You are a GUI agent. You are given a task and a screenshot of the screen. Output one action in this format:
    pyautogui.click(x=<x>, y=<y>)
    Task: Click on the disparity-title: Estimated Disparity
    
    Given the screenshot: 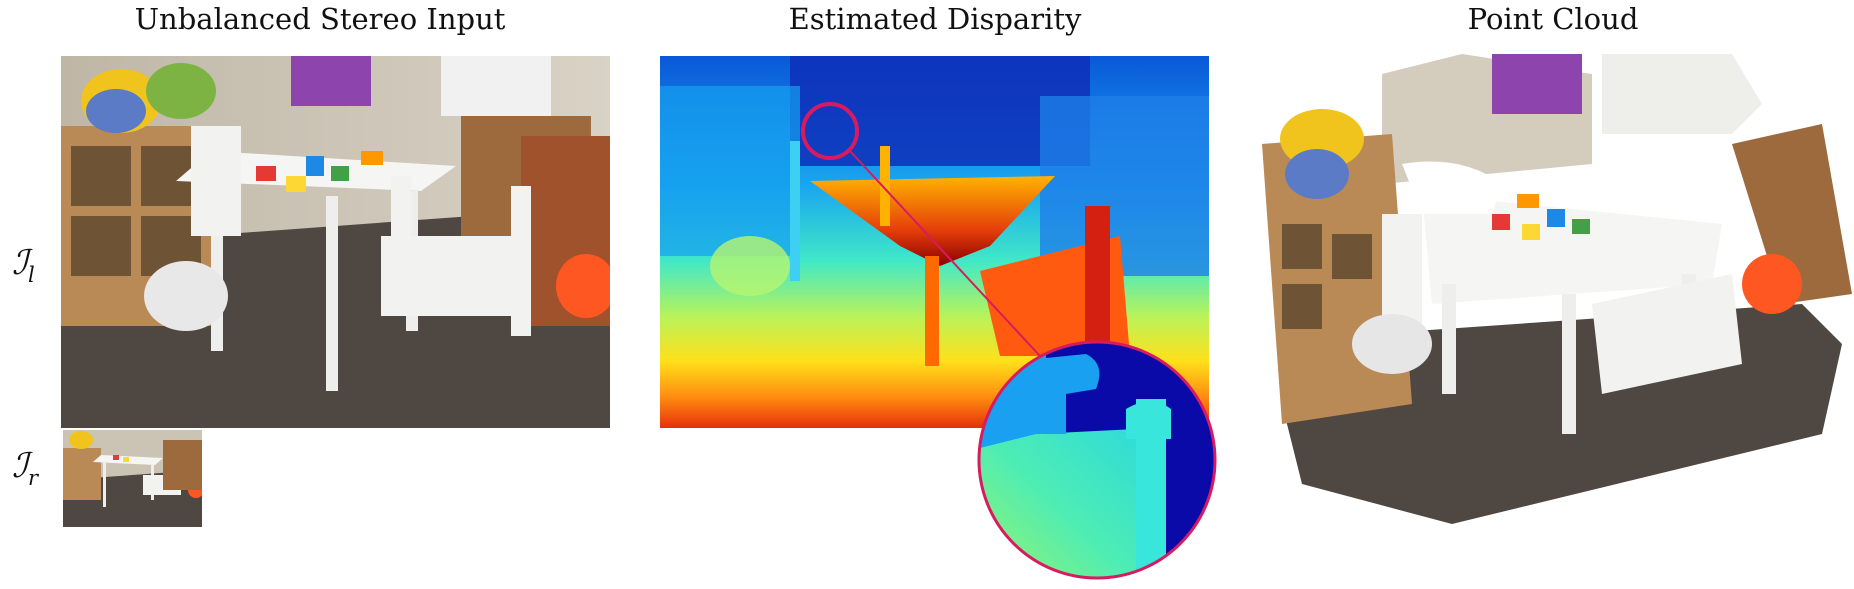 What is the action you would take?
    pyautogui.click(x=935, y=19)
    